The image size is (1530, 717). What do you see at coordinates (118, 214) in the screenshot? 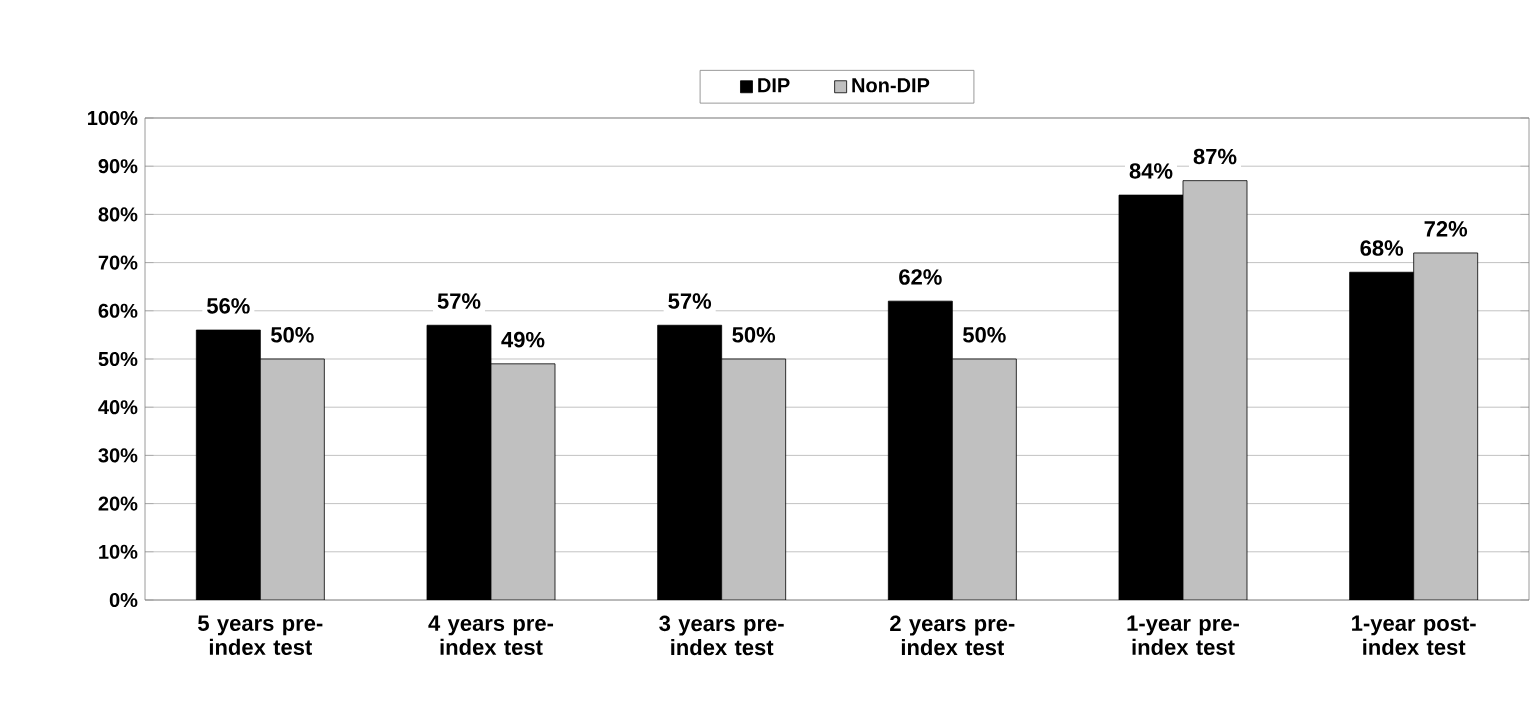
I see `y-tick-label: 80%` at bounding box center [118, 214].